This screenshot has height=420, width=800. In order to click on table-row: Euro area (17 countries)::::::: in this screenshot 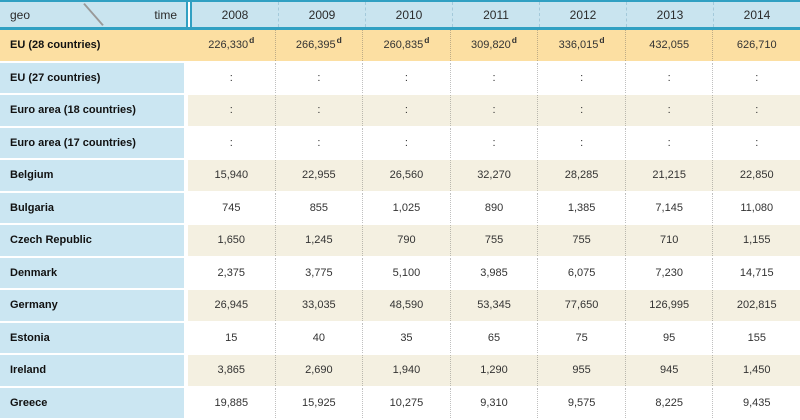, I will do `click(400, 143)`.